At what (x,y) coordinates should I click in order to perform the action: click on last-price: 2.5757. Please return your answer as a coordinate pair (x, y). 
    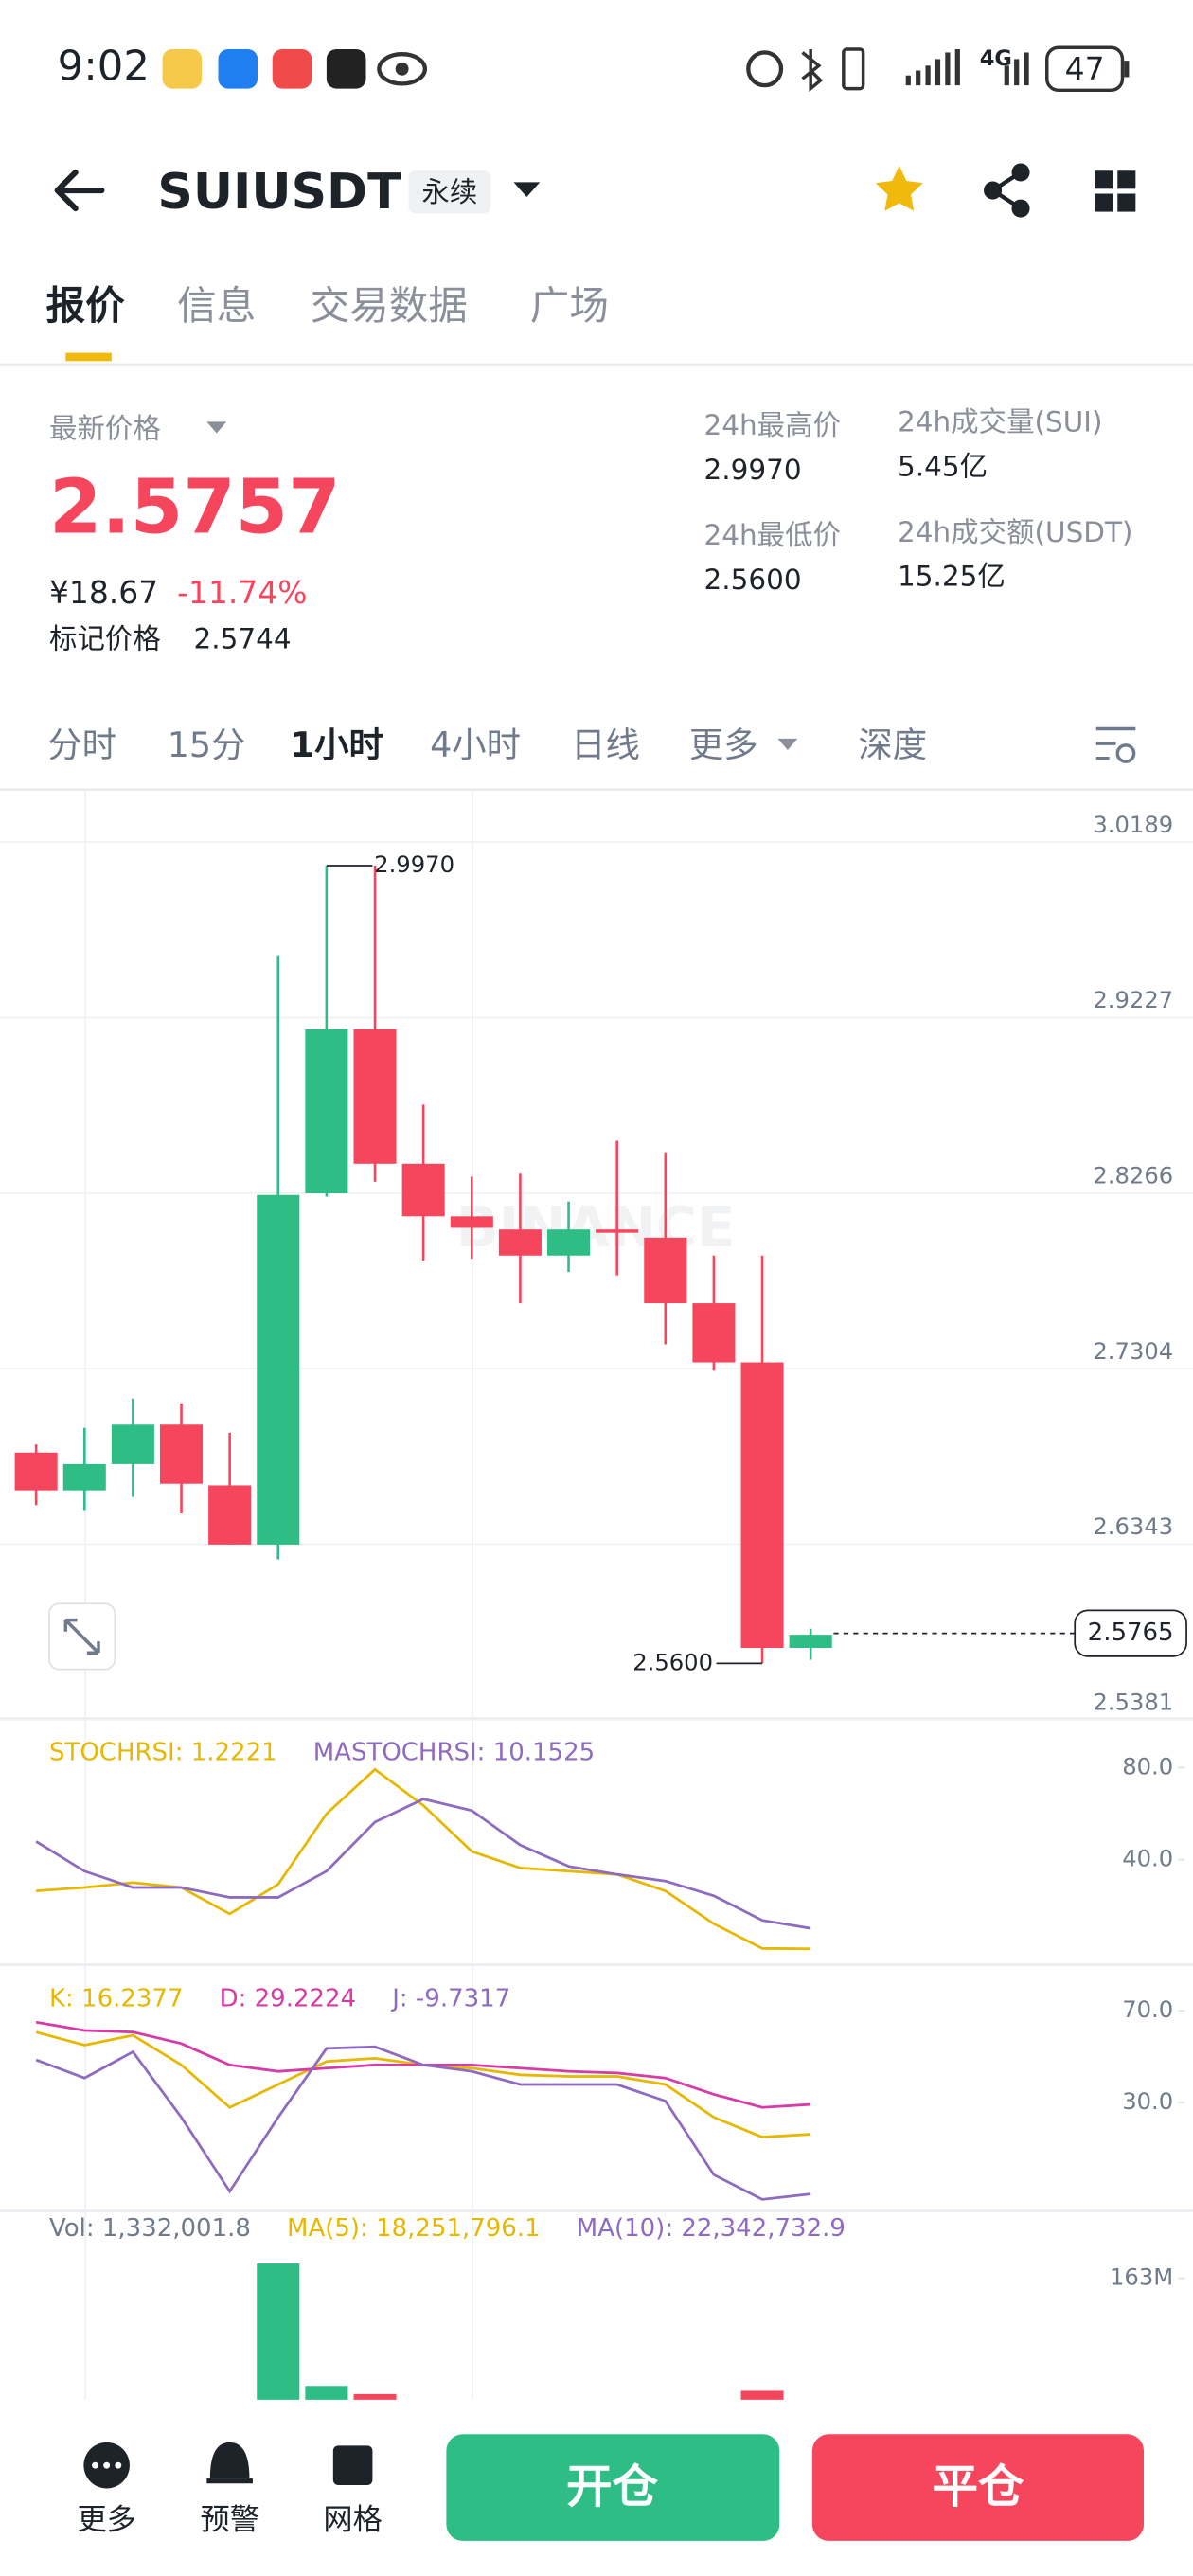
    Looking at the image, I should click on (195, 507).